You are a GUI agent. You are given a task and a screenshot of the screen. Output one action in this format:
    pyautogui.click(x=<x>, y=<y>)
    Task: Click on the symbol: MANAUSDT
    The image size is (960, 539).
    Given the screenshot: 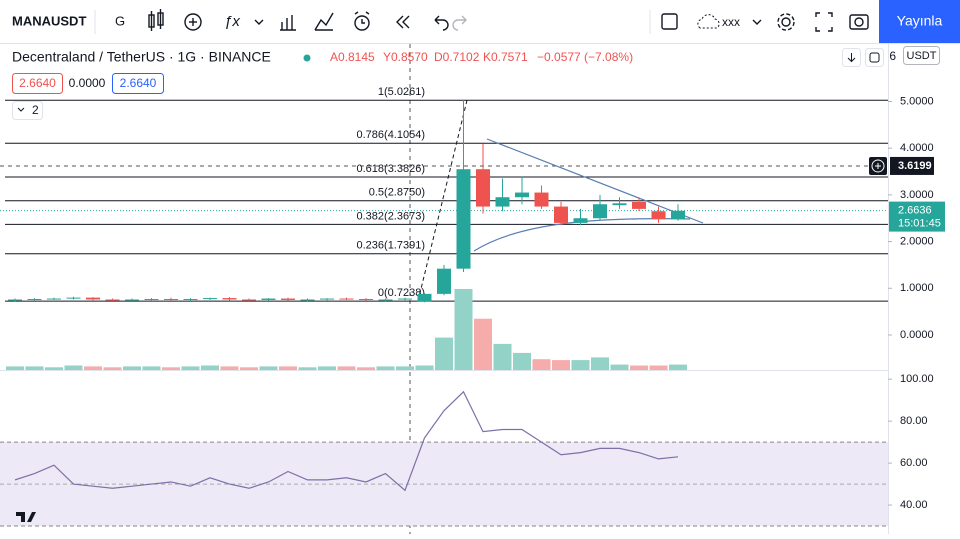 What is the action you would take?
    pyautogui.click(x=49, y=20)
    